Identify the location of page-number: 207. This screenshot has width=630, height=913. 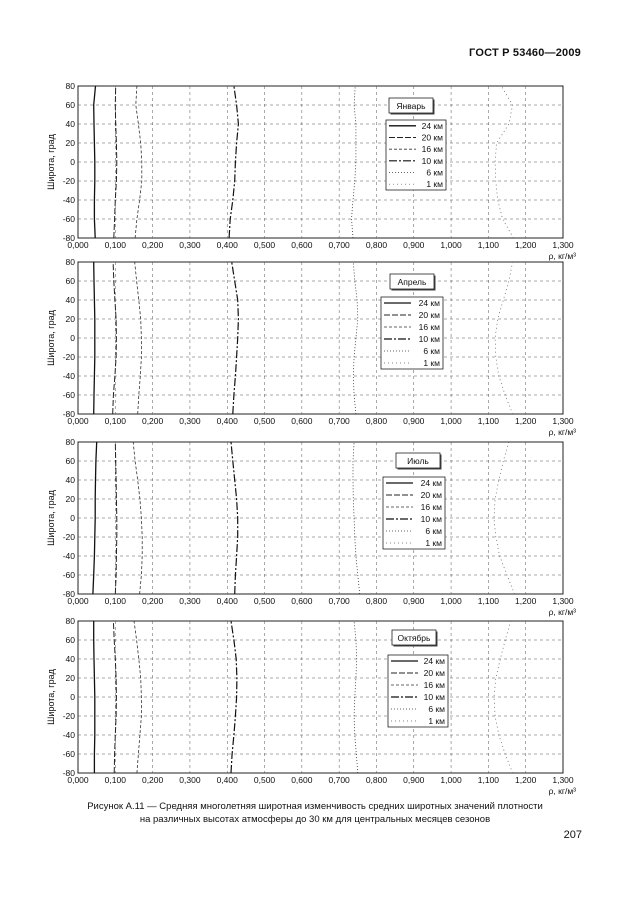
(572, 835).